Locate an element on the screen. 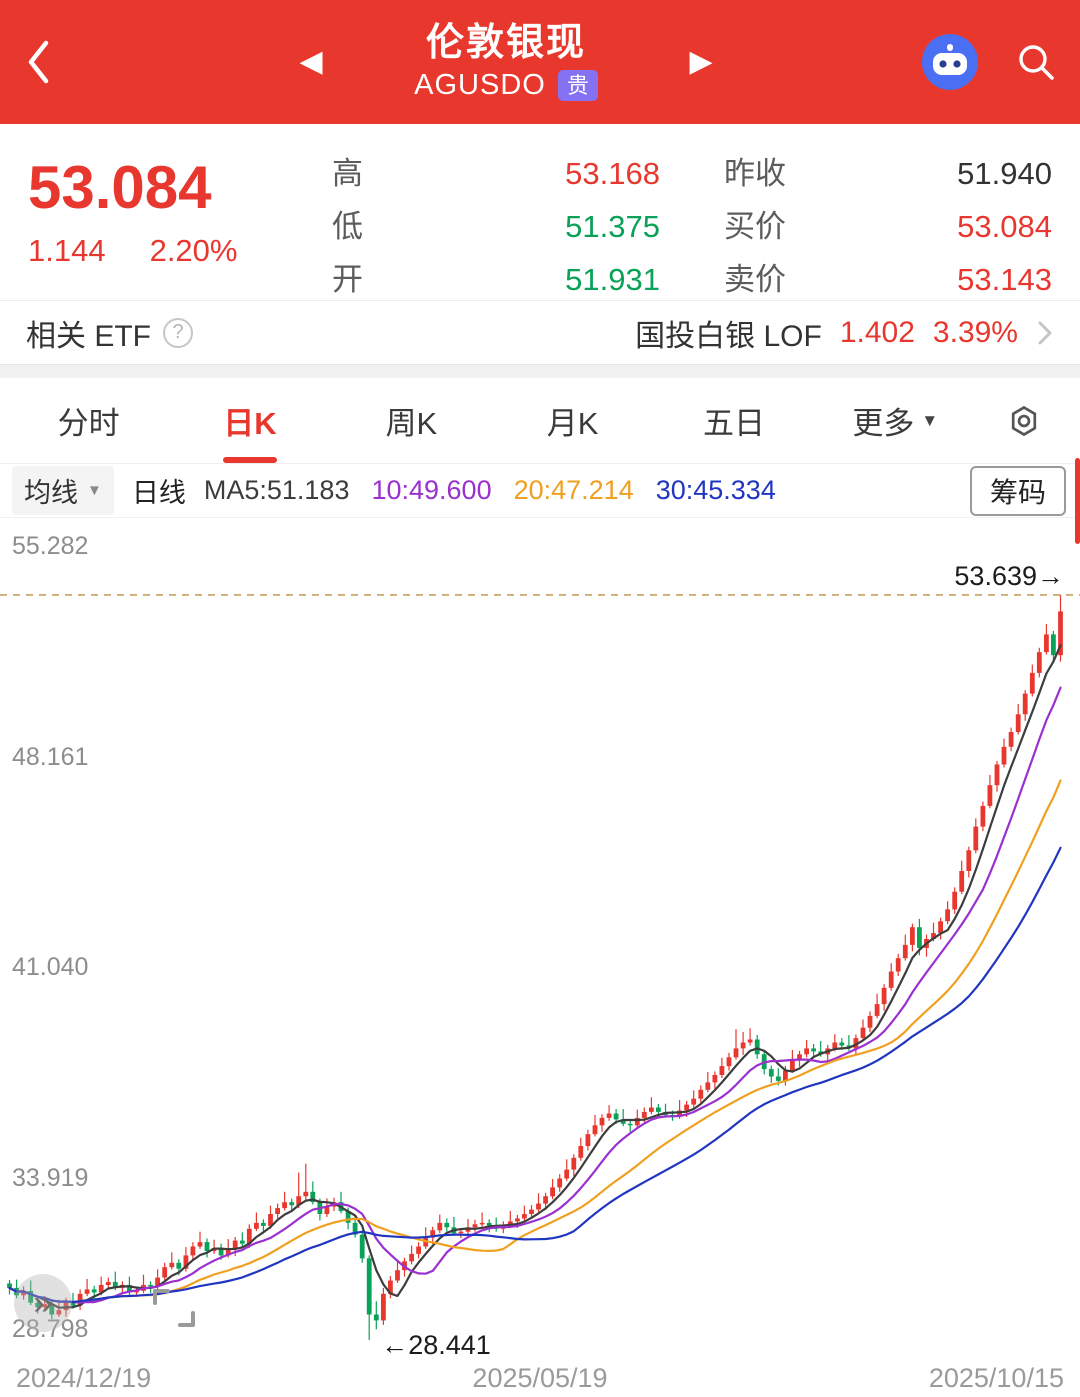 This screenshot has height=1397, width=1080. ma10-value: 10:49.600 is located at coordinates (431, 490).